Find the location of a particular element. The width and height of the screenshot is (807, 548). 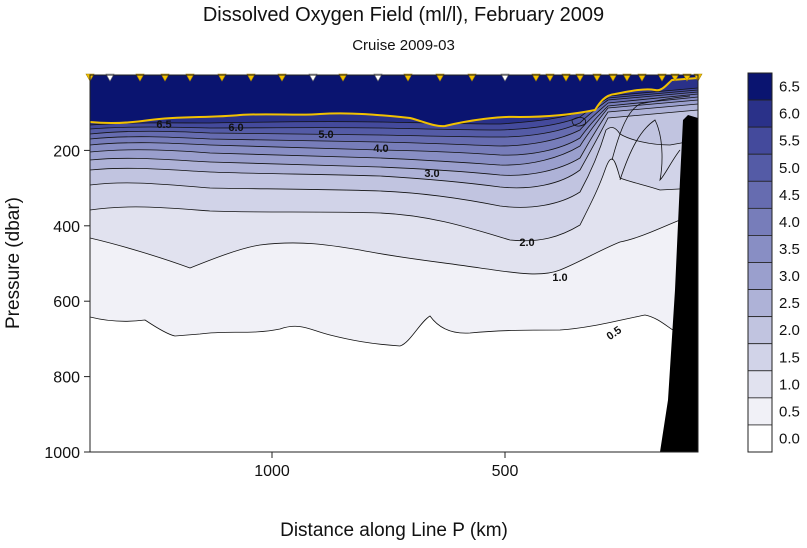

x-tick-label: 500 is located at coordinates (505, 471).